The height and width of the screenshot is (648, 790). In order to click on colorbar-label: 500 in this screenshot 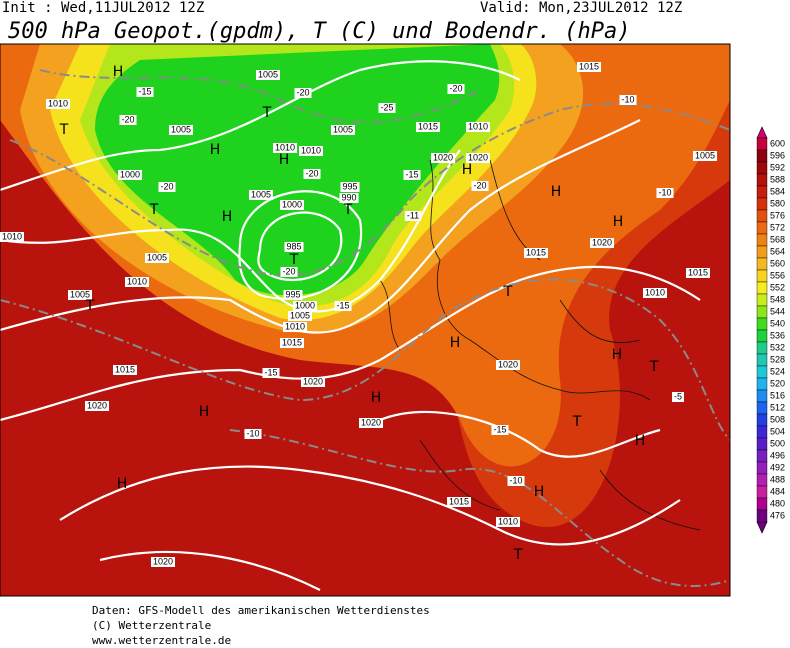, I will do `click(777, 443)`.